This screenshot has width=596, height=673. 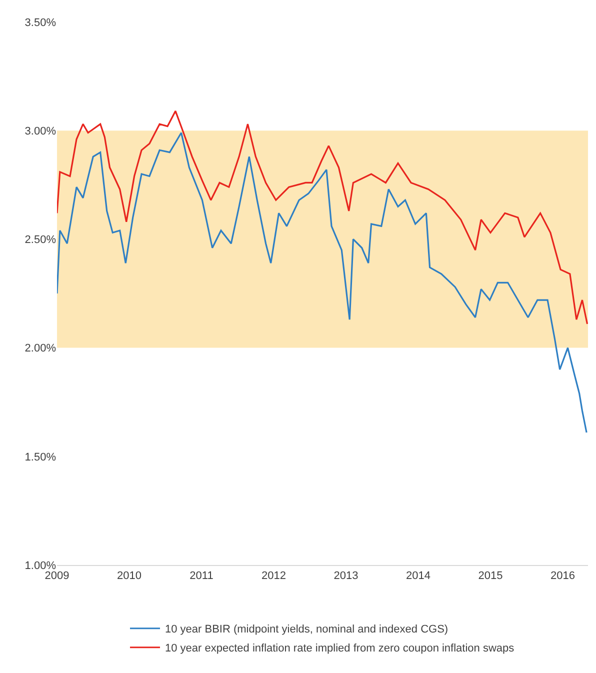 What do you see at coordinates (346, 576) in the screenshot?
I see `x-tick-label: 2013` at bounding box center [346, 576].